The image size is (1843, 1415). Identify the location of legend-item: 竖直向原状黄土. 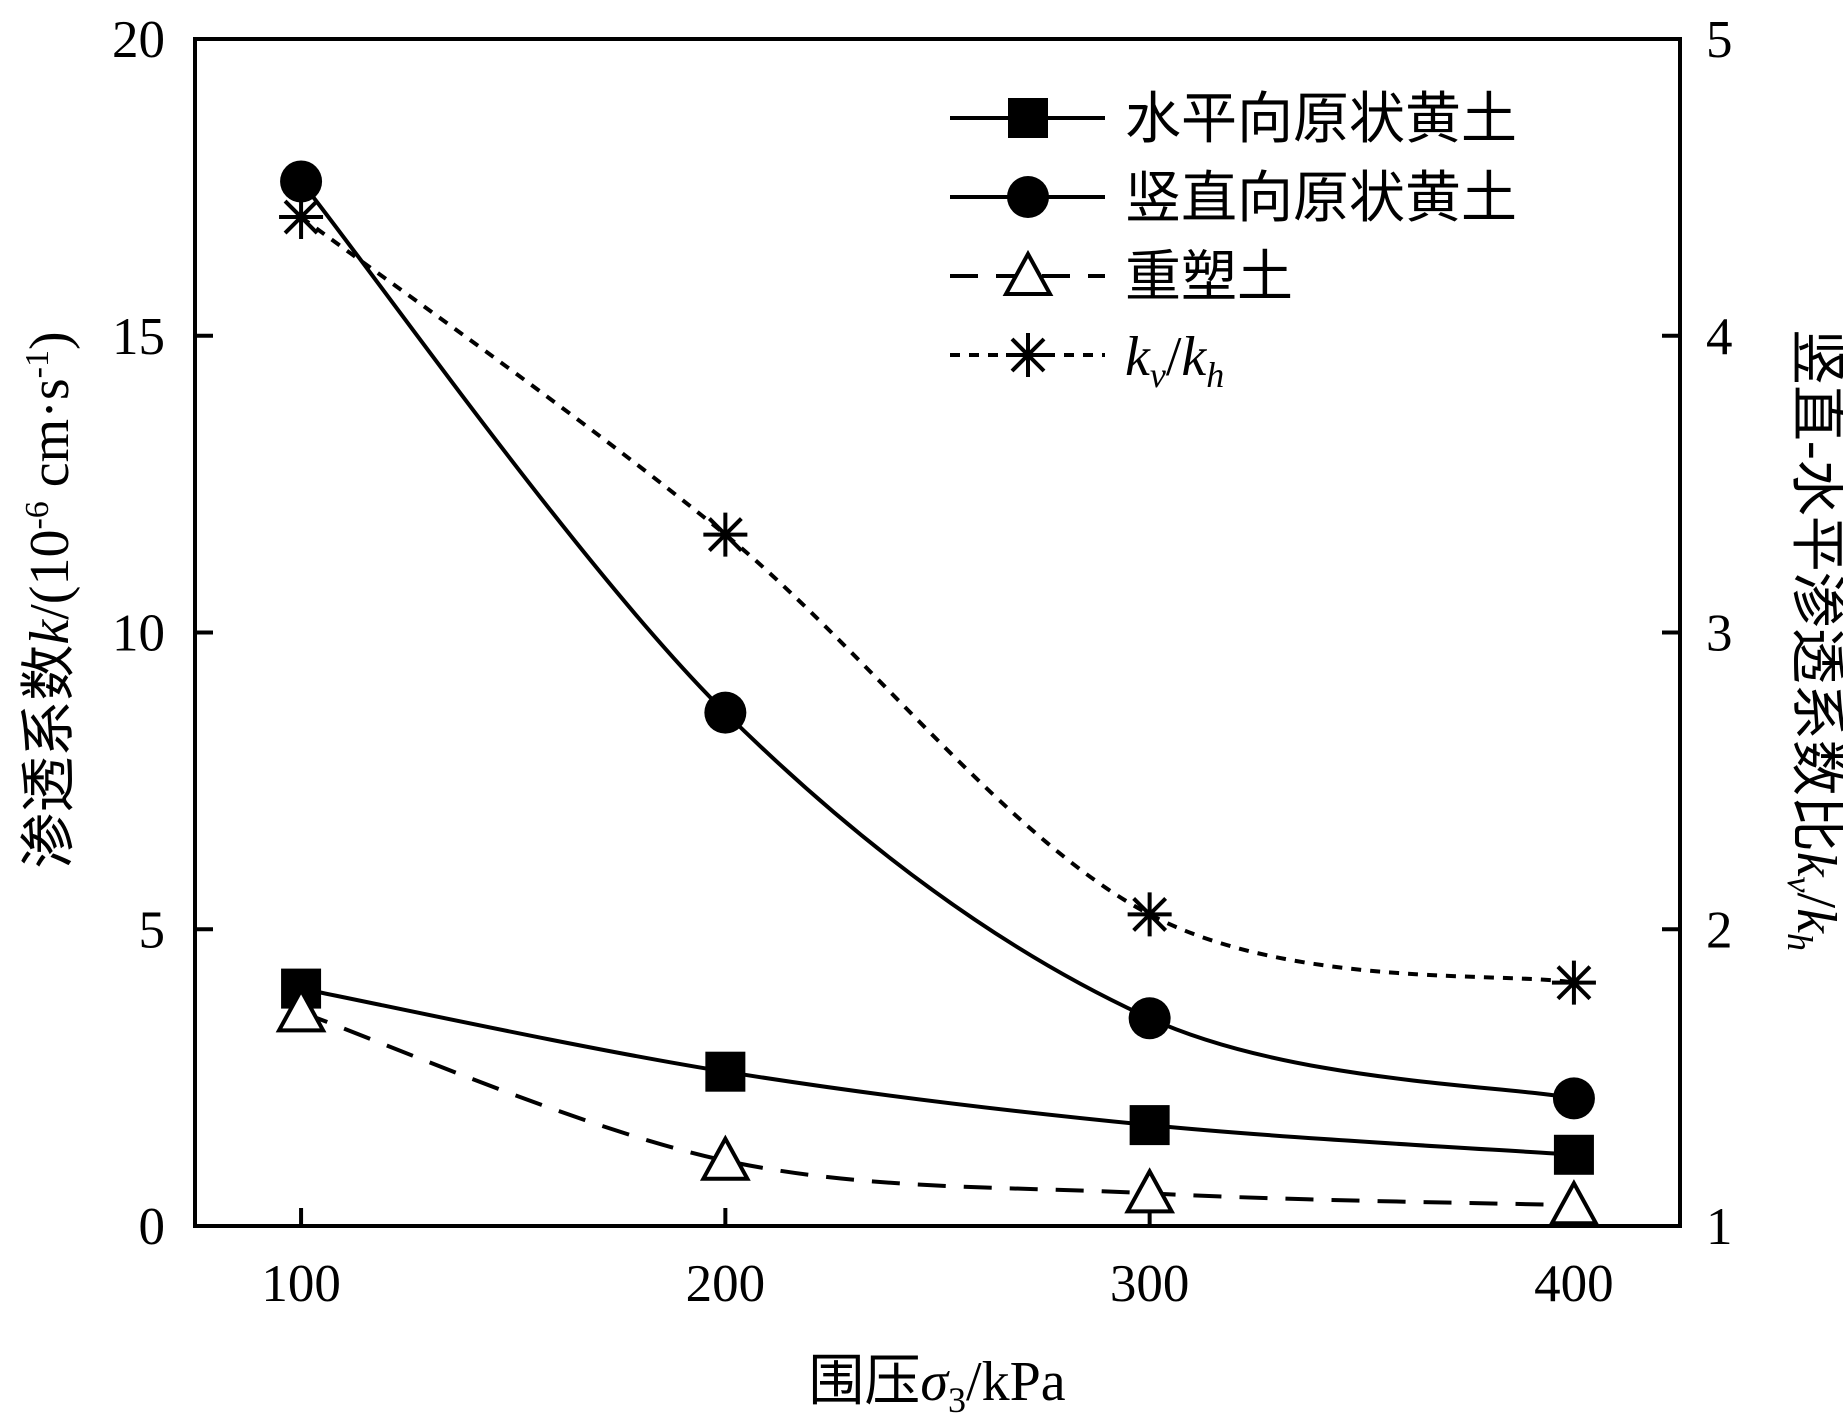
(1233, 199).